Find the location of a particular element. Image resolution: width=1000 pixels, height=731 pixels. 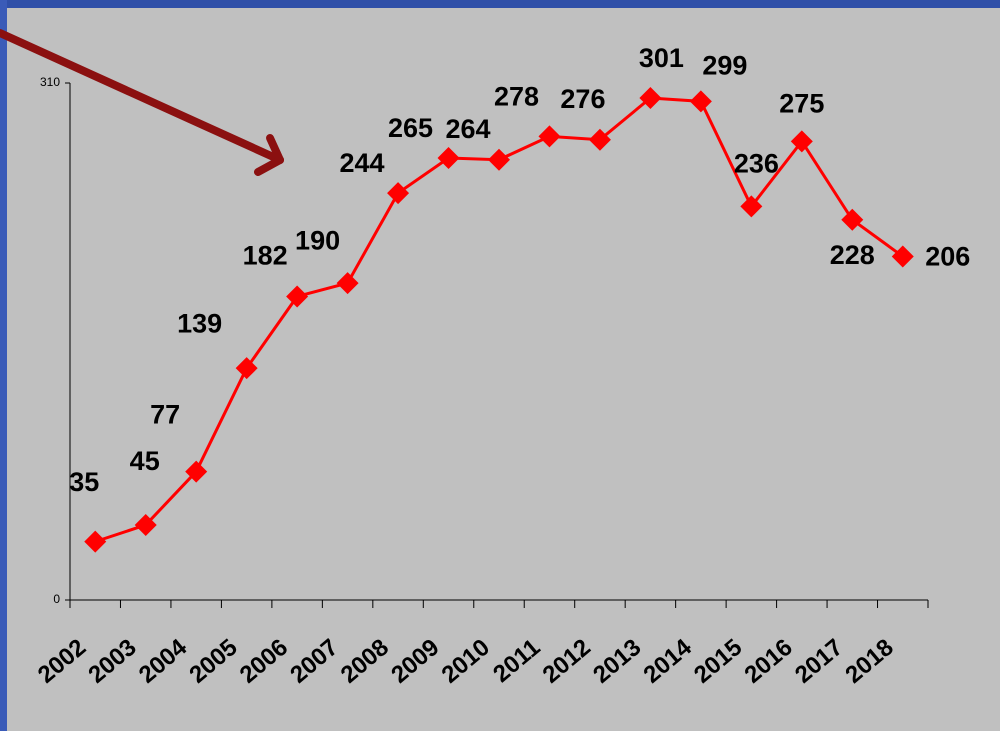

x-tick-label: 2007 is located at coordinates (314, 661).